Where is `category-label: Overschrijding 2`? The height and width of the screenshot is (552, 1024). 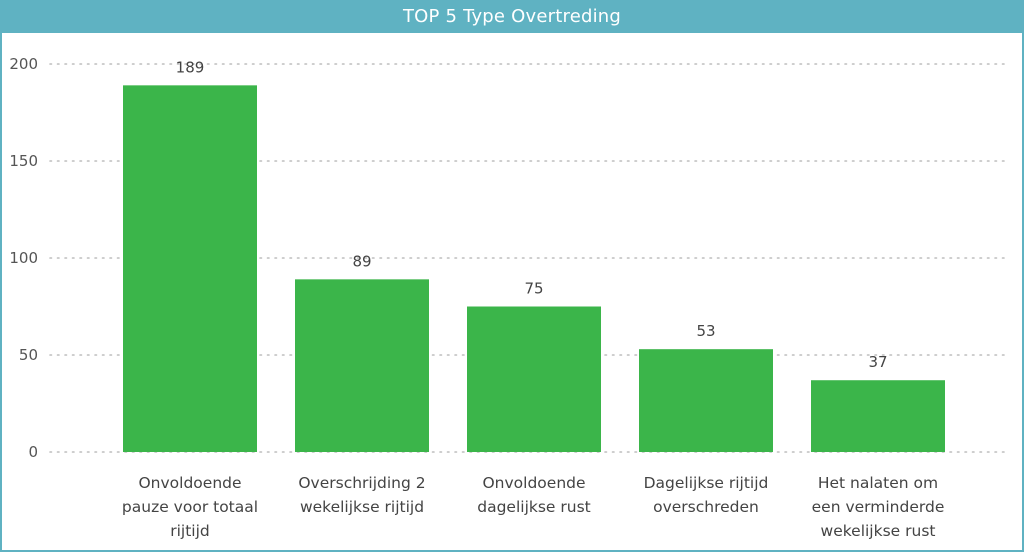 category-label: Overschrijding 2 is located at coordinates (361, 483).